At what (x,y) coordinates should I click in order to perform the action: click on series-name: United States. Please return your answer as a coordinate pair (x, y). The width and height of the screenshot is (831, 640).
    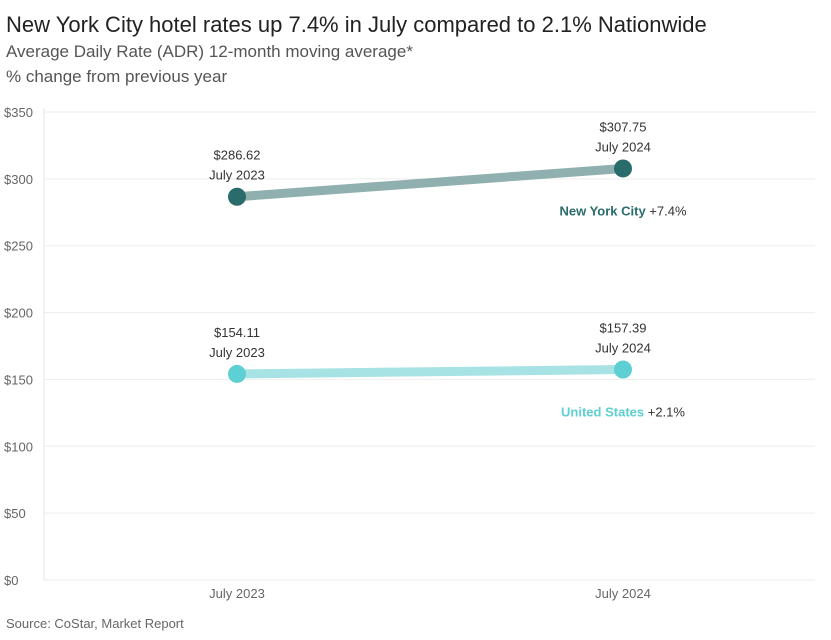
    Looking at the image, I should click on (602, 412).